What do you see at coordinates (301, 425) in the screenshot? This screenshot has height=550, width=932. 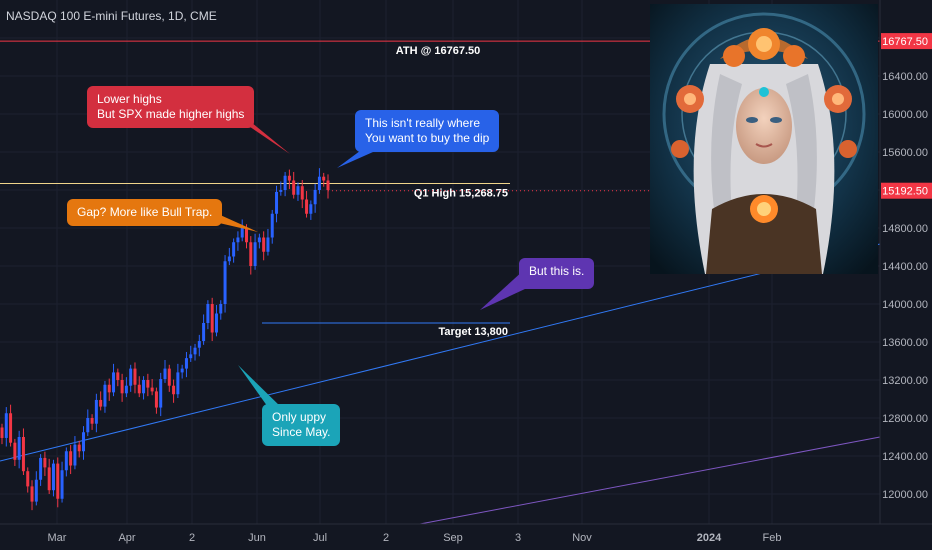 I see `callout-only-uppy: Only uppy Since May.` at bounding box center [301, 425].